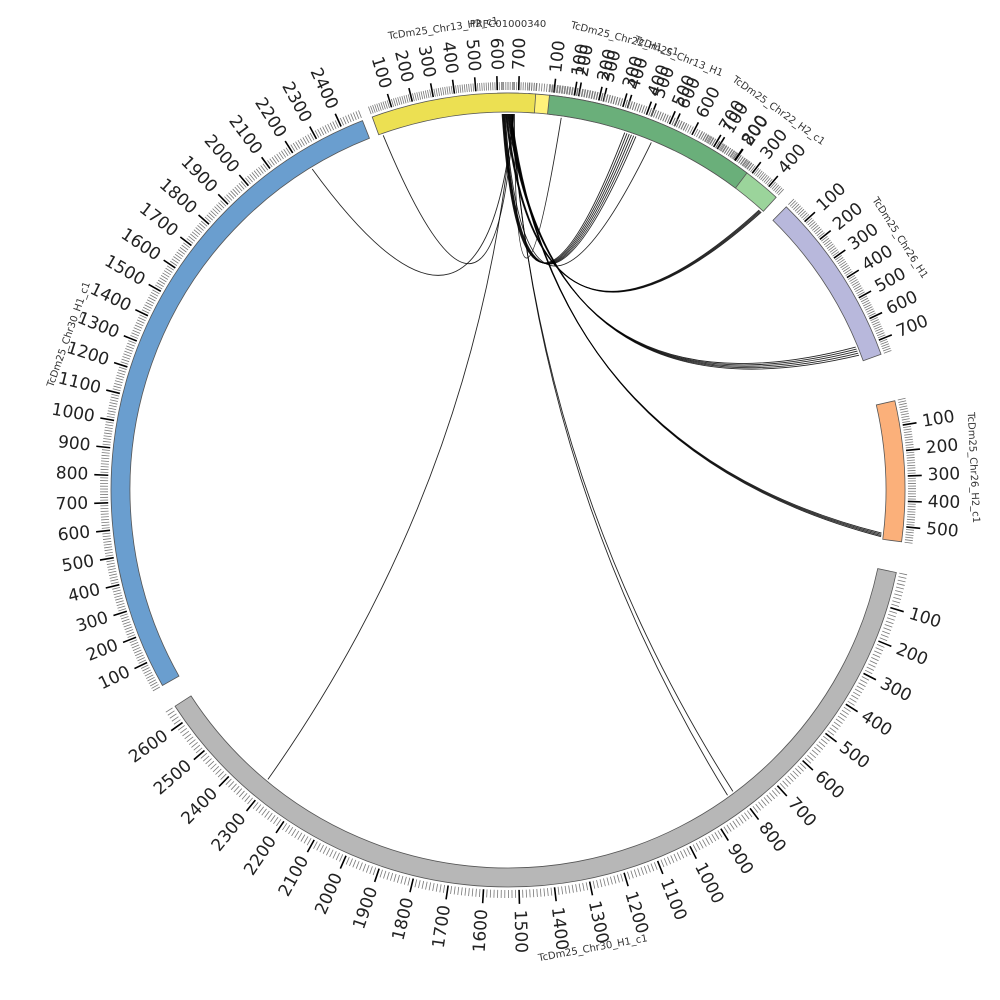 The image size is (1000, 1000). Describe the element at coordinates (636, 912) in the screenshot. I see `tick-label: 1200` at that location.